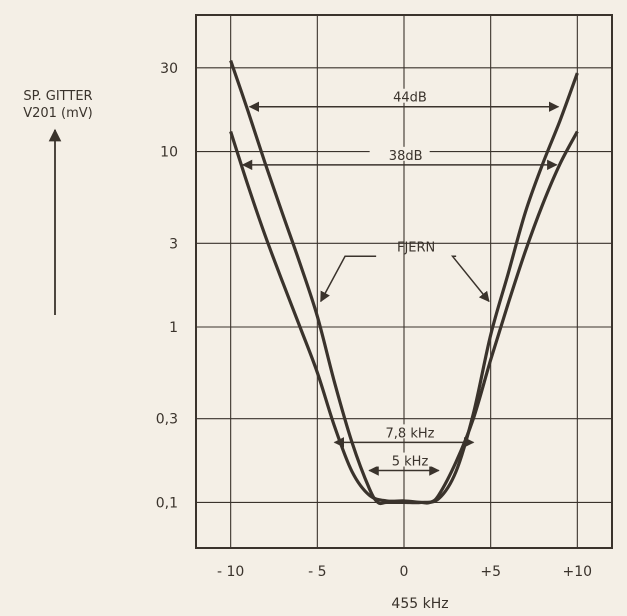  What do you see at coordinates (167, 420) in the screenshot?
I see `y-tick-label: 0,3` at bounding box center [167, 420].